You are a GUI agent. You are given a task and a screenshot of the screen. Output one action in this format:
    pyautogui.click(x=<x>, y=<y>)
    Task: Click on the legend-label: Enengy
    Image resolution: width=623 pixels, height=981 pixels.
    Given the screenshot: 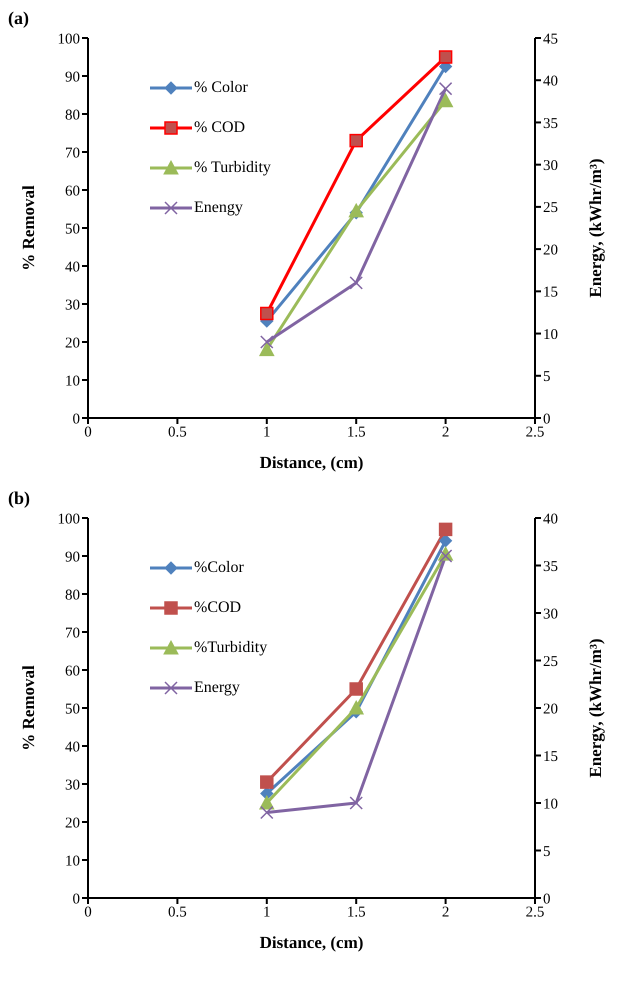 What is the action you would take?
    pyautogui.click(x=218, y=208)
    